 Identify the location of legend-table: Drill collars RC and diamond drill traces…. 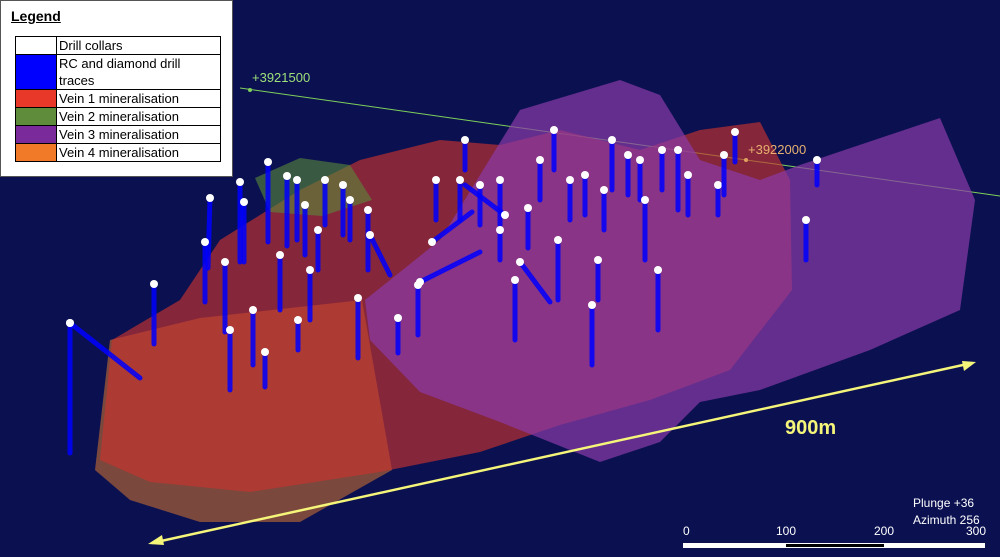
(118, 99).